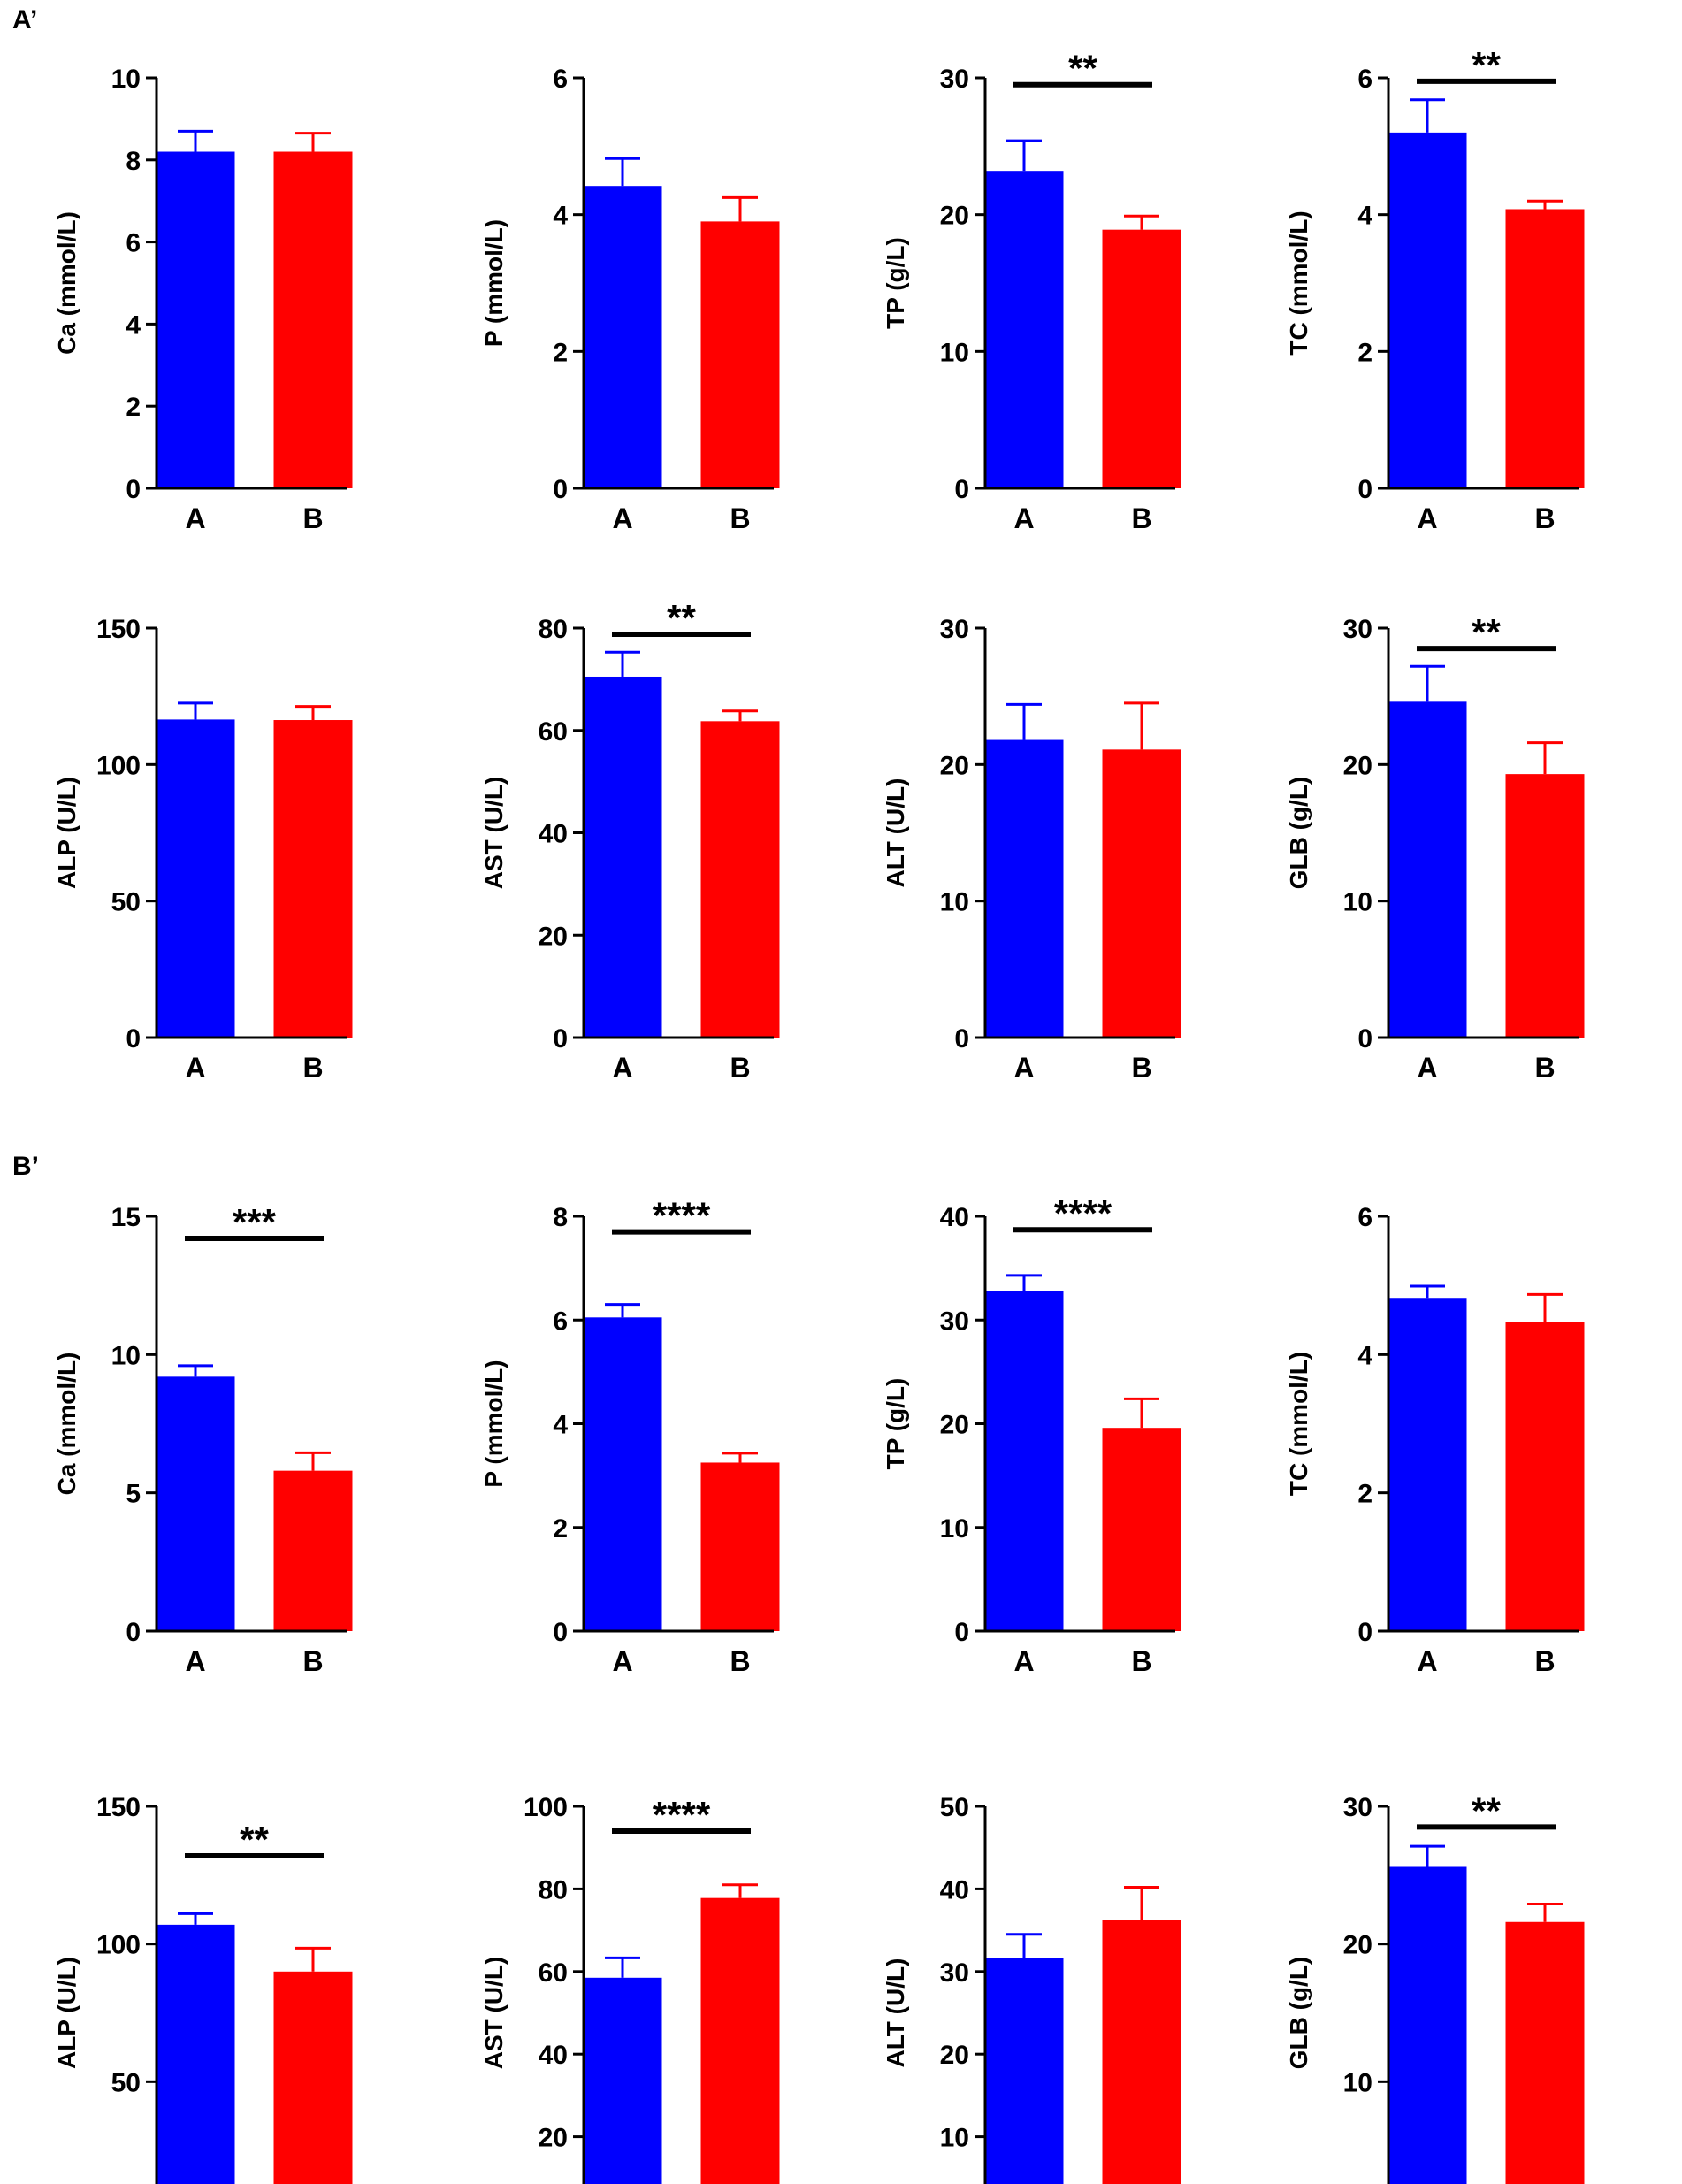 This screenshot has width=1682, height=2184. I want to click on chart-1-xtick-a: A, so click(195, 518).